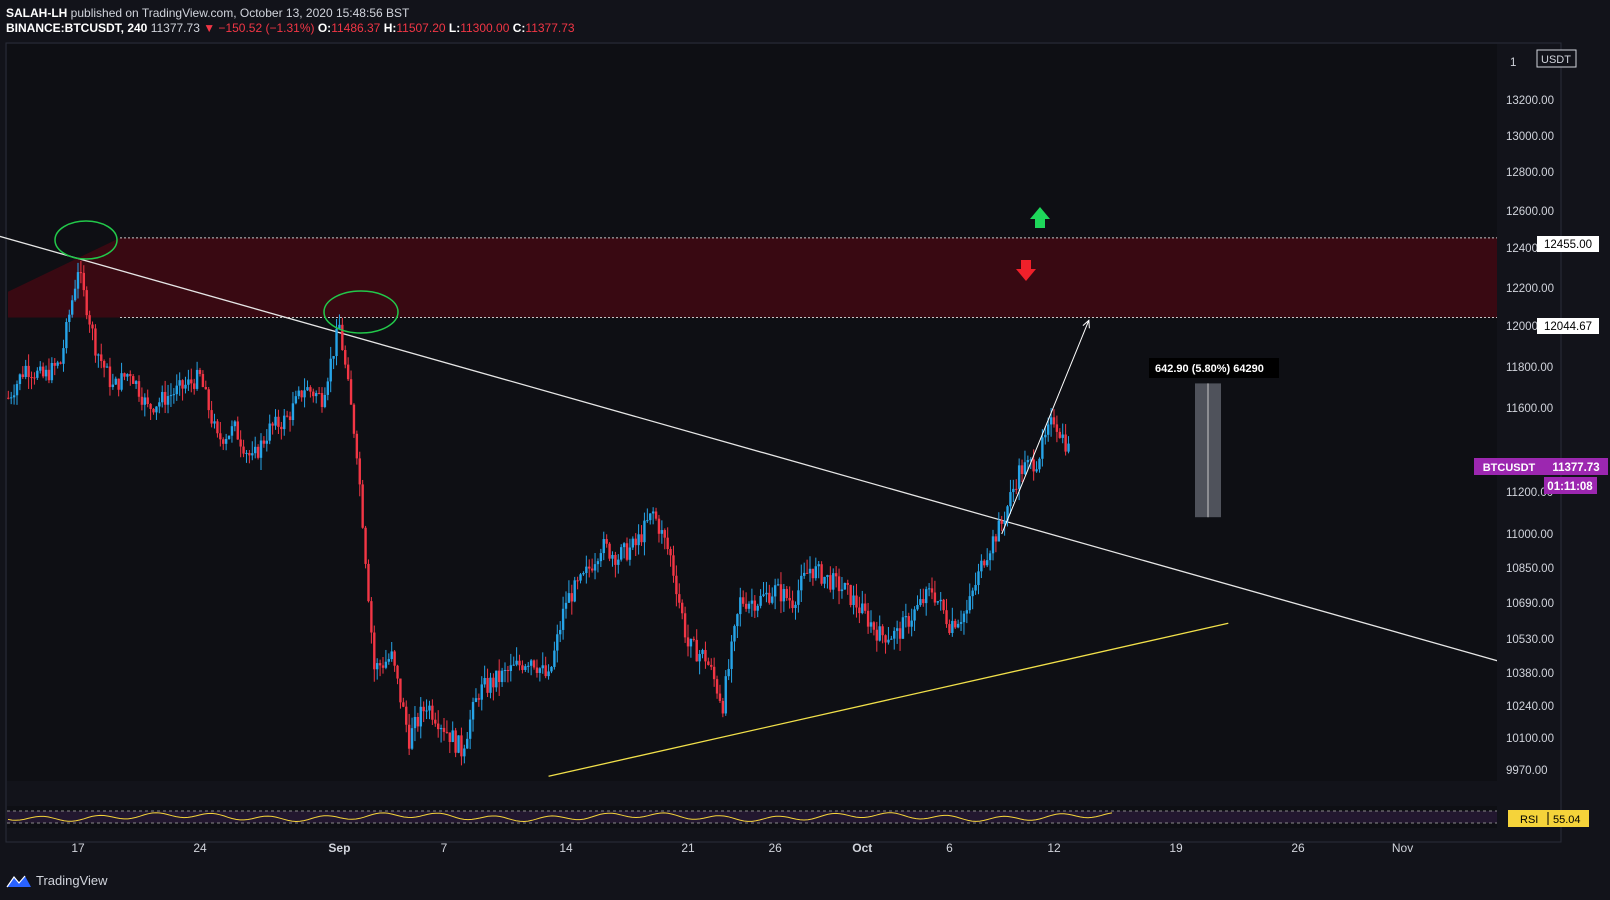 Image resolution: width=1610 pixels, height=900 pixels. I want to click on x-tick-label: Sep, so click(339, 848).